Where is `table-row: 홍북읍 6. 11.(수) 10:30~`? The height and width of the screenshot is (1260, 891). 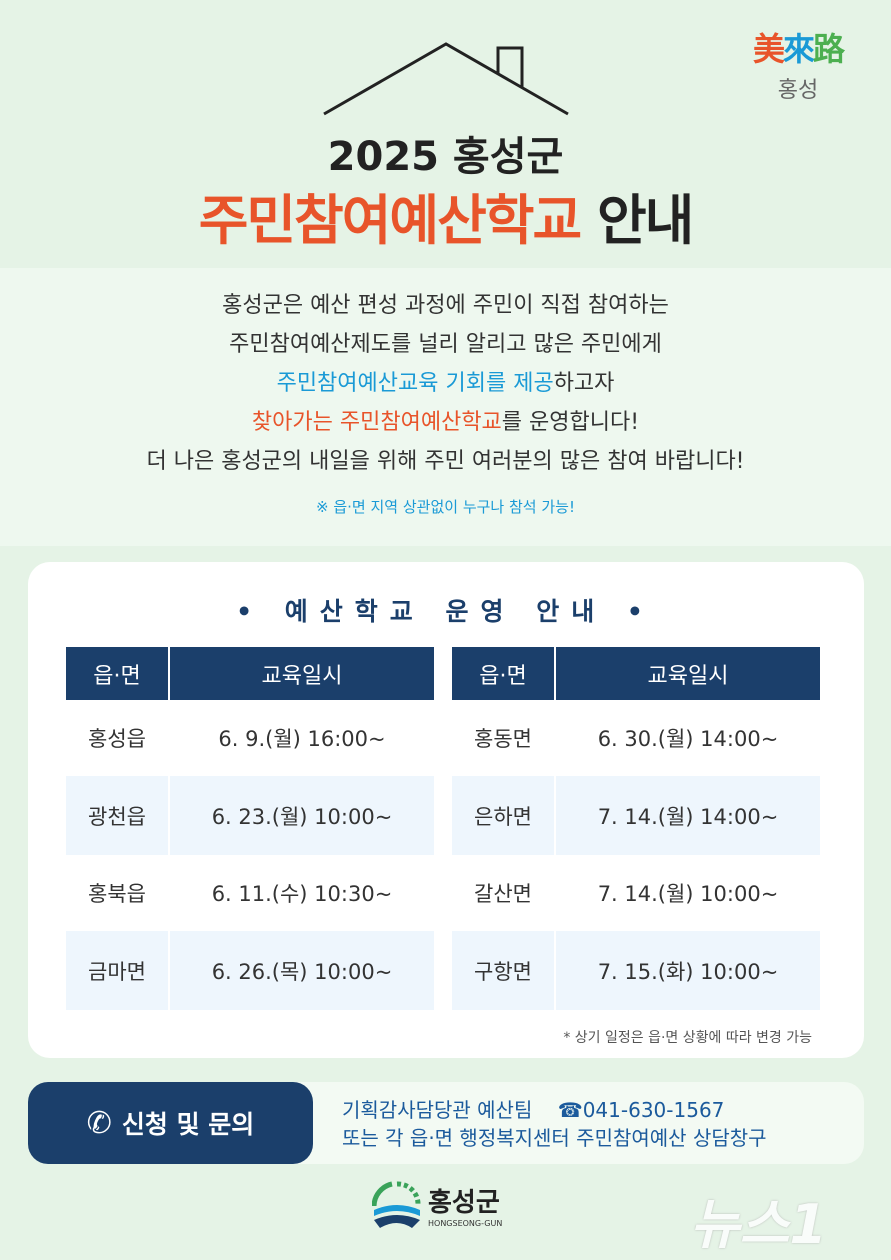 table-row: 홍북읍 6. 11.(수) 10:30~ is located at coordinates (250, 893).